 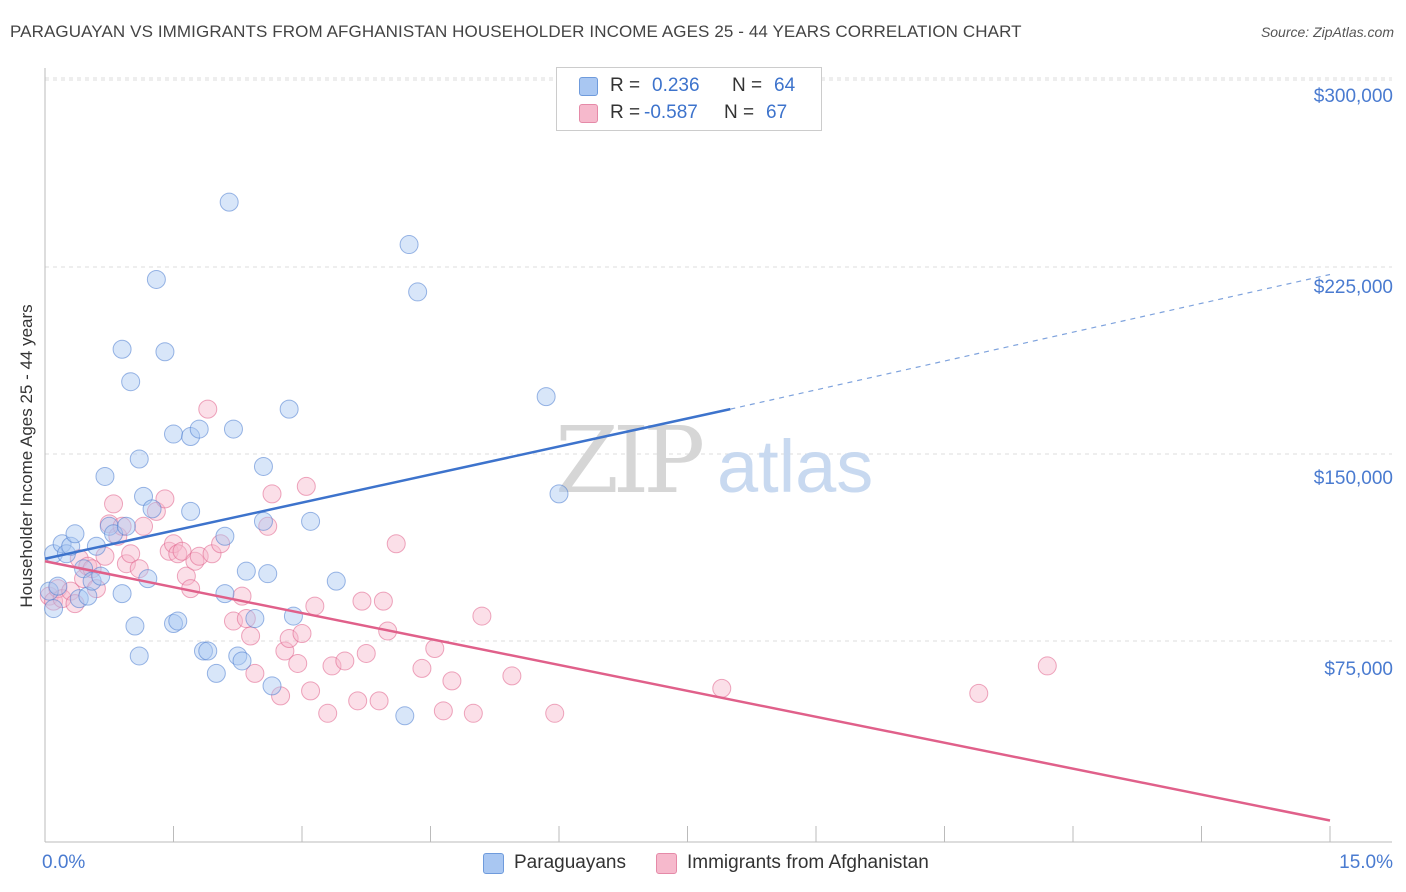 I want to click on legend-row-afghanistan: R = -0.587 N = 67, so click(x=683, y=113).